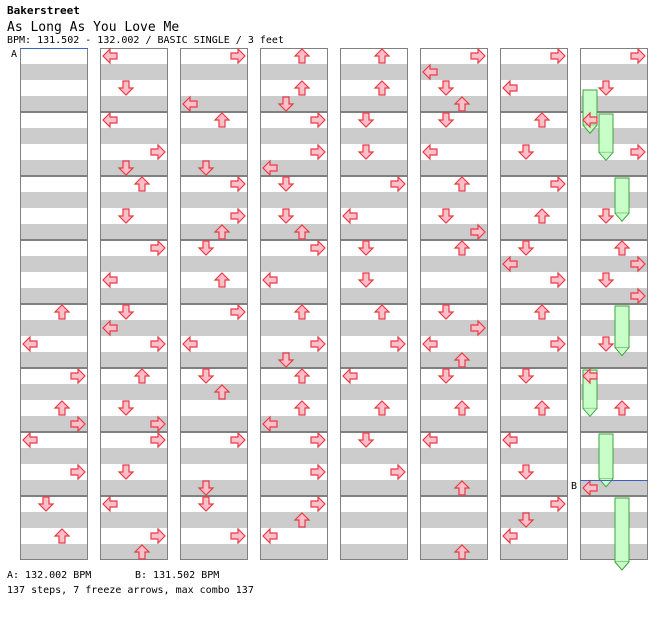 This screenshot has width=672, height=620. I want to click on freeze-tail, so click(606, 157).